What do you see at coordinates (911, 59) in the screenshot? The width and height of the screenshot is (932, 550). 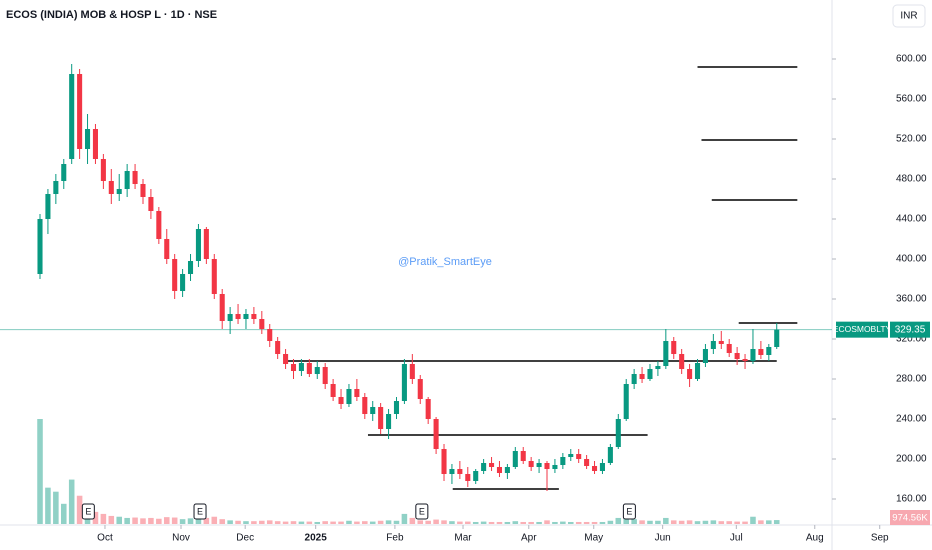 I see `y-tick-label: 600.00` at bounding box center [911, 59].